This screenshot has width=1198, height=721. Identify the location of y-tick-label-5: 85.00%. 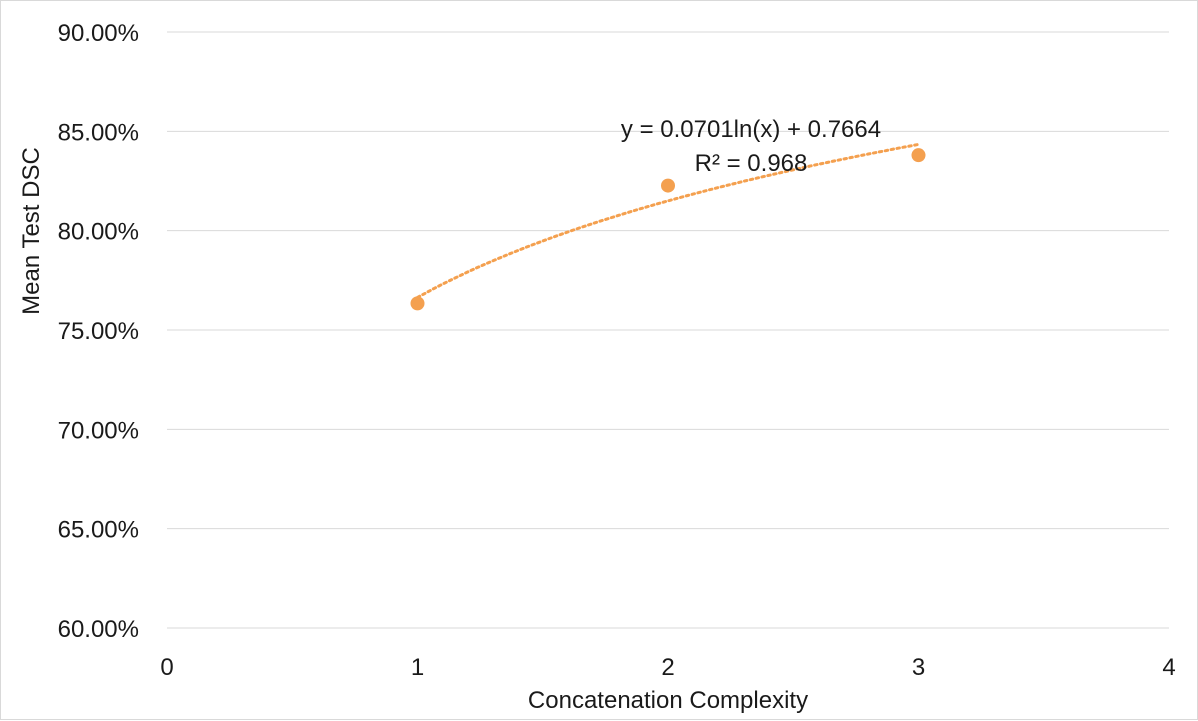
(98, 132).